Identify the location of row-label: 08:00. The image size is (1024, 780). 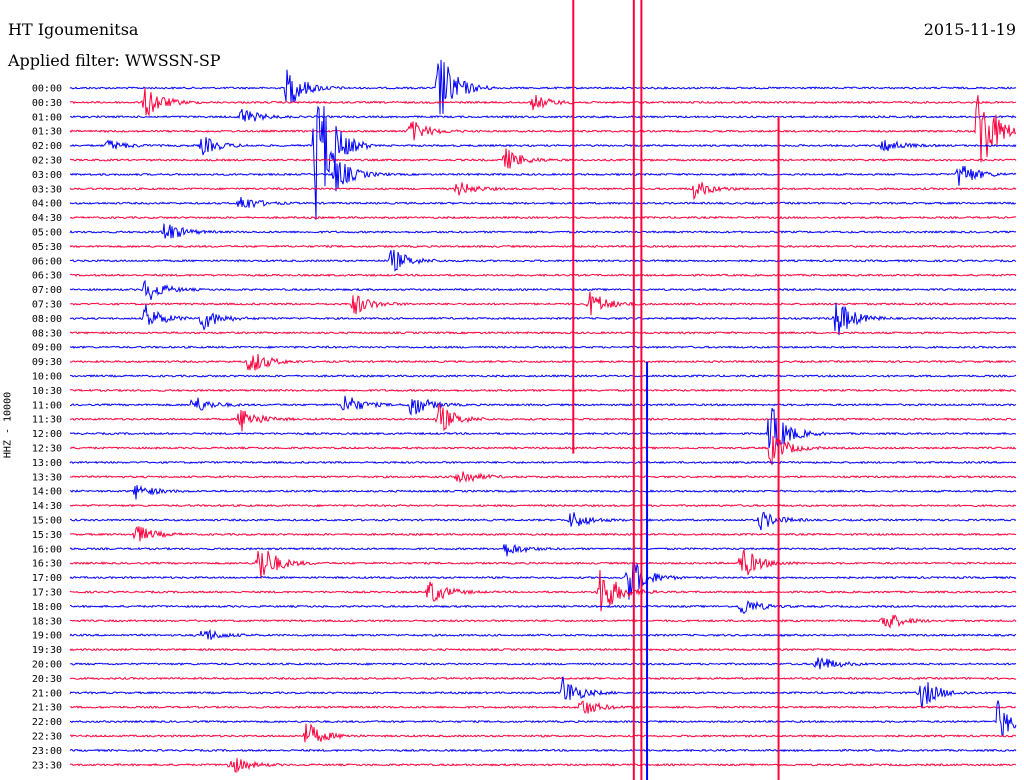
(47, 319).